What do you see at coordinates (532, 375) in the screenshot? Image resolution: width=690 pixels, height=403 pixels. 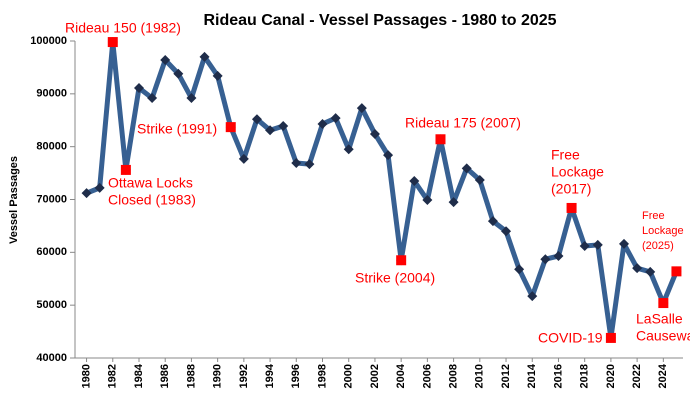 I see `x-tick-label: 2014` at bounding box center [532, 375].